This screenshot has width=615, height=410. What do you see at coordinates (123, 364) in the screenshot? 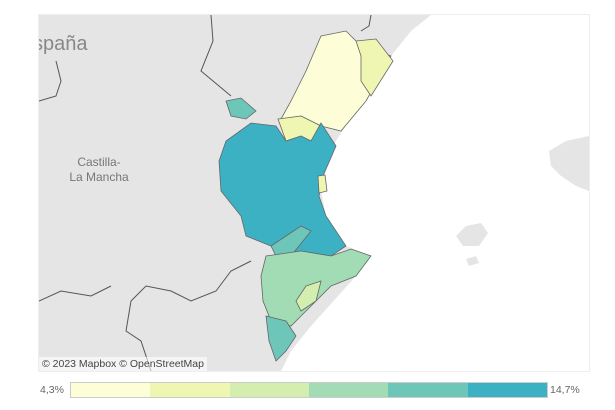
I see `map-attribution: © 2023 Mapbox © OpenStreetMap` at bounding box center [123, 364].